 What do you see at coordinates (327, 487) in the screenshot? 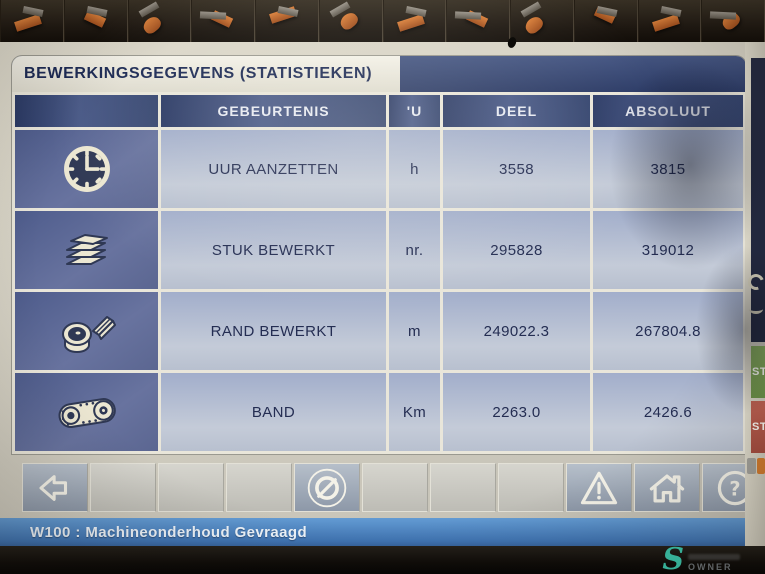
I see `reset-counters-button` at bounding box center [327, 487].